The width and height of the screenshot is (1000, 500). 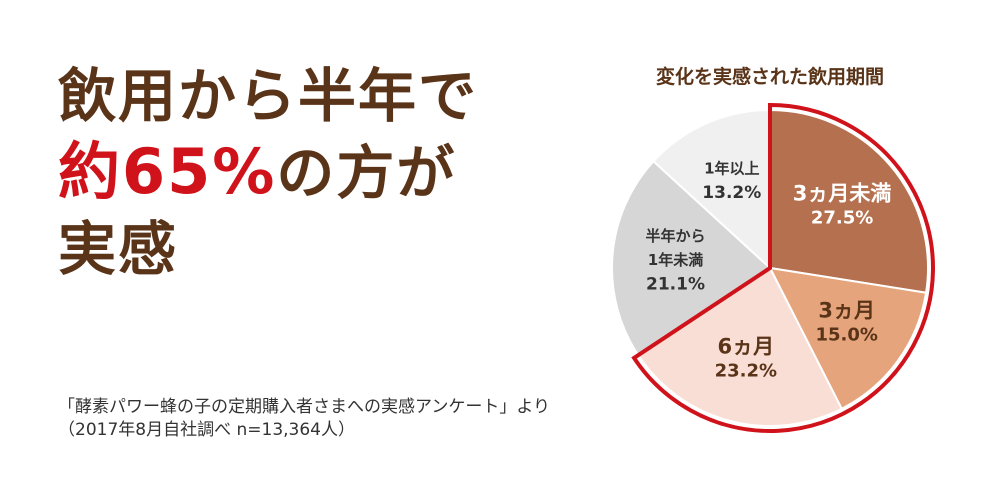 I want to click on survey-note-line1: 「酵素パワー蜂の子の定期購入者さまへの実感アンケート」より, so click(x=304, y=407).